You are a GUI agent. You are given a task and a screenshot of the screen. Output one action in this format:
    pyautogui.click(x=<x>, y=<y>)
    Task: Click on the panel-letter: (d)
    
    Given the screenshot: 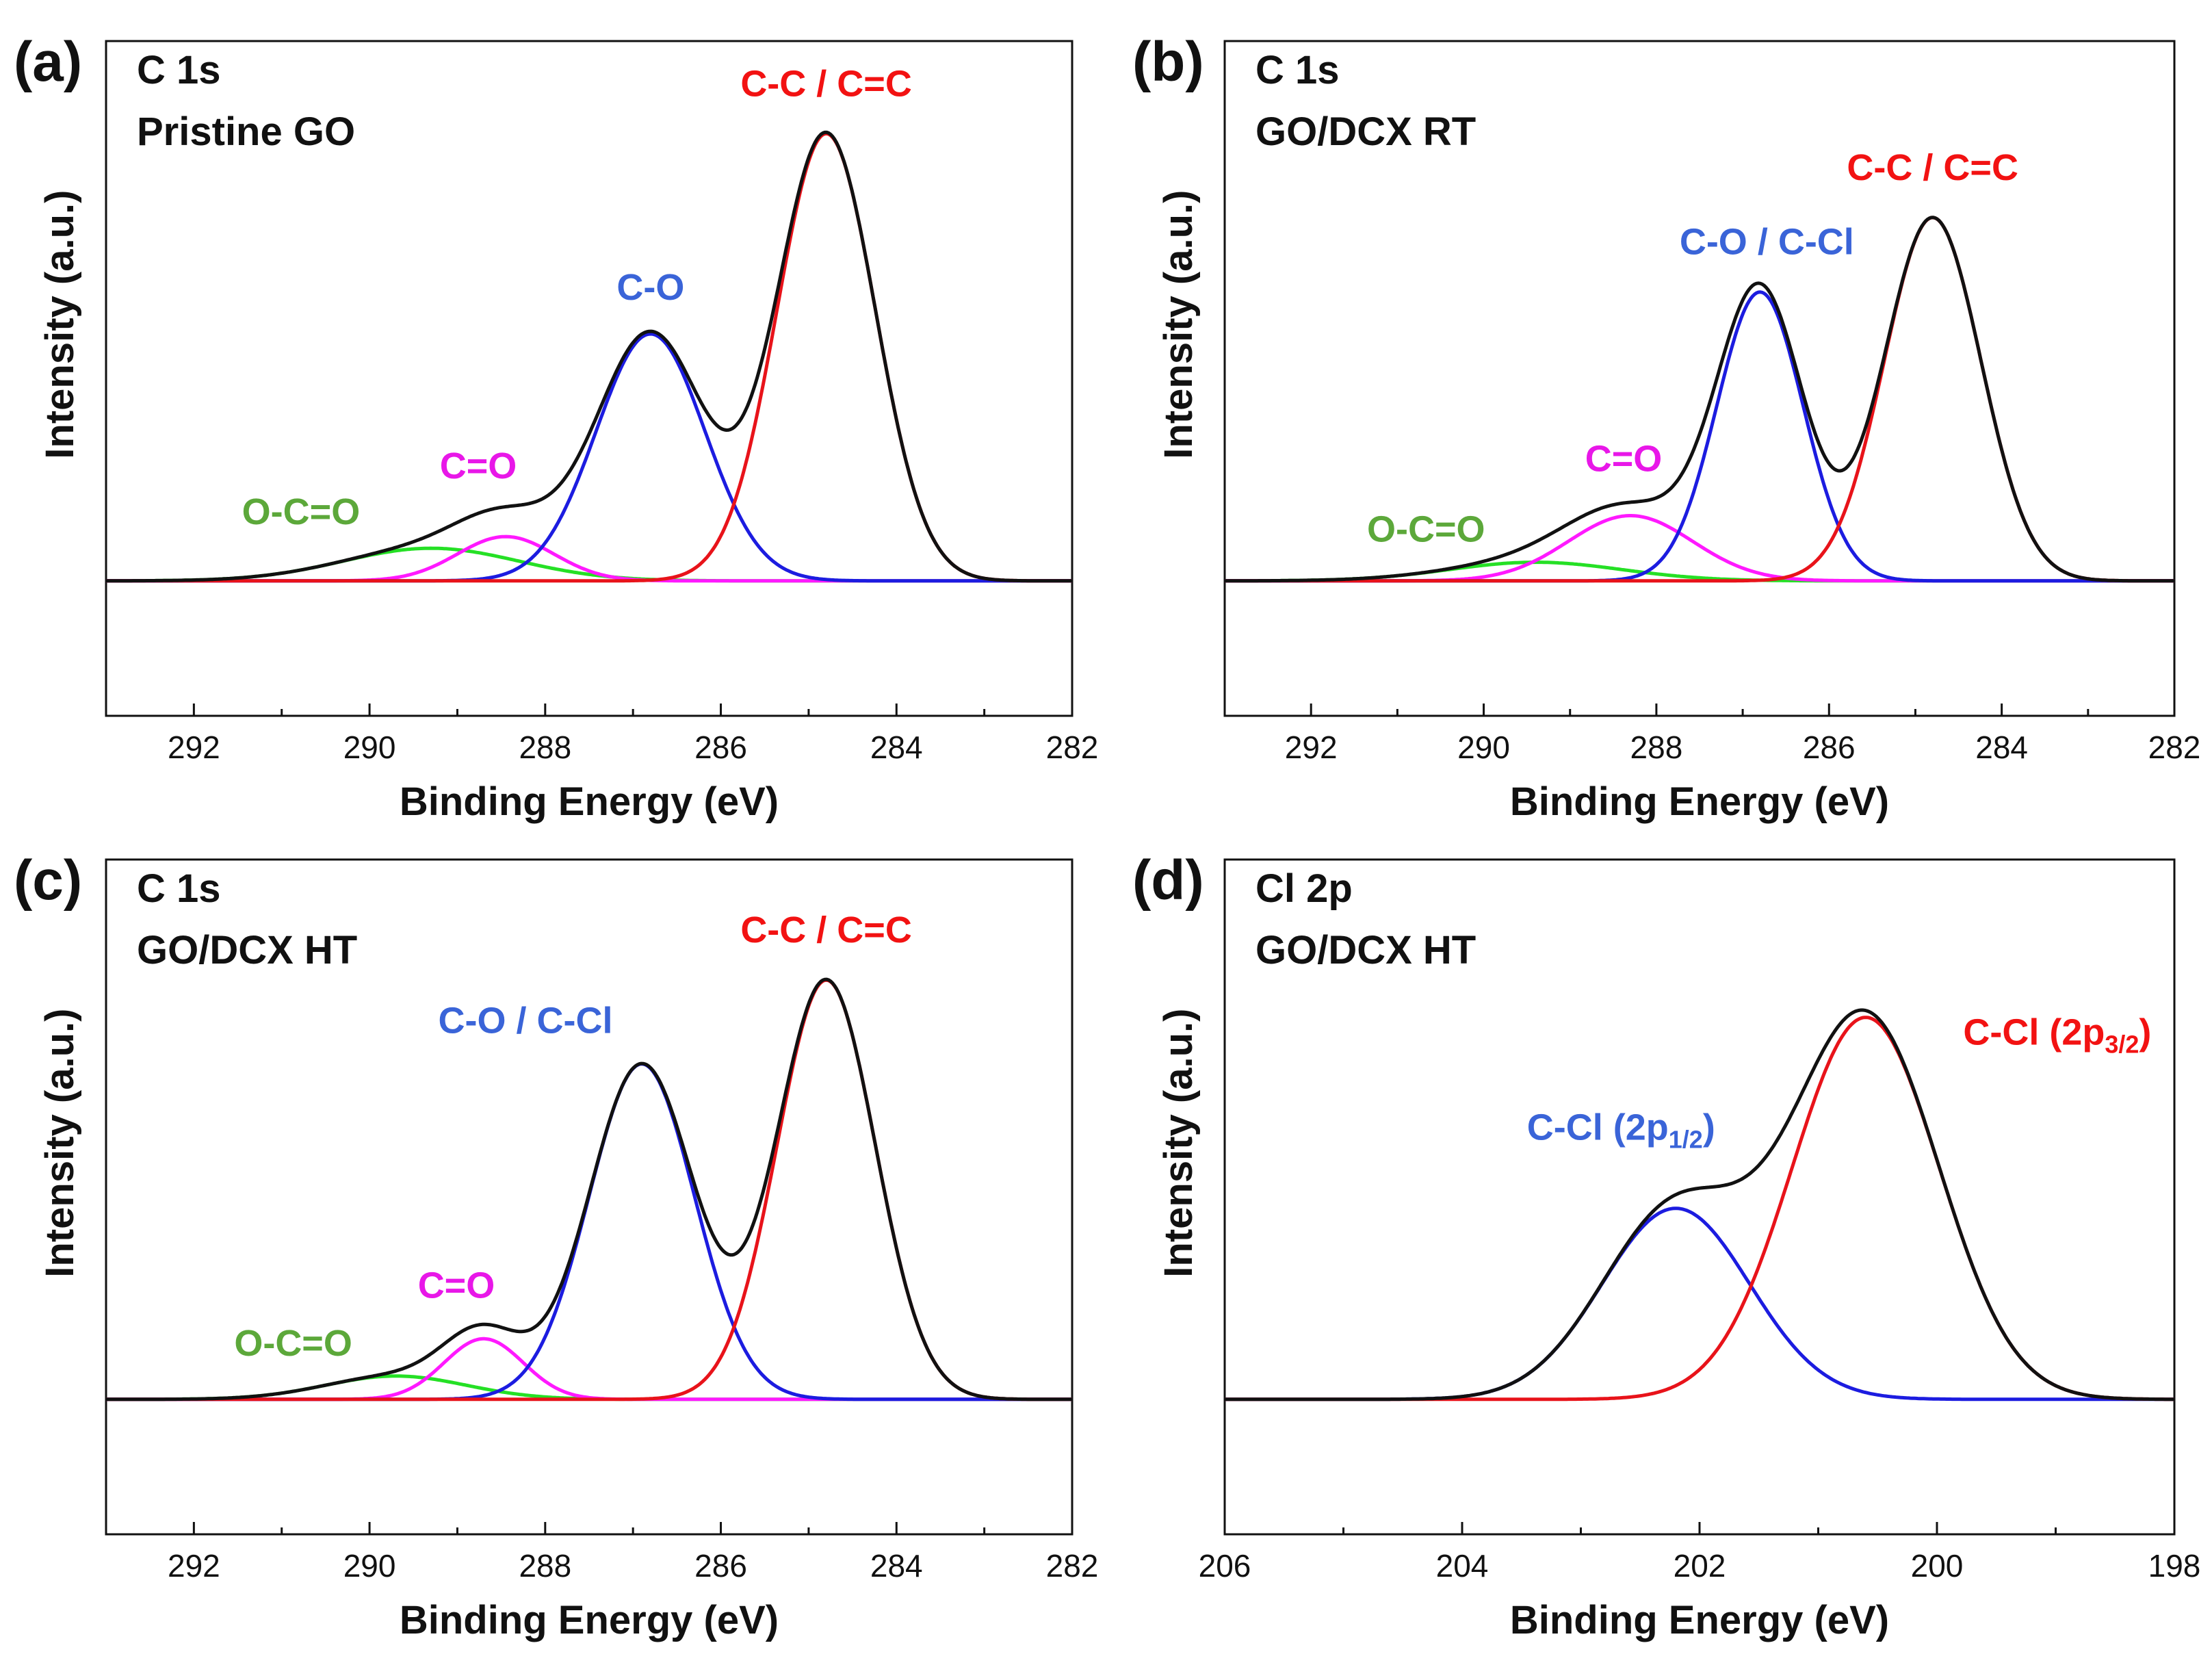 What is the action you would take?
    pyautogui.click(x=1168, y=880)
    